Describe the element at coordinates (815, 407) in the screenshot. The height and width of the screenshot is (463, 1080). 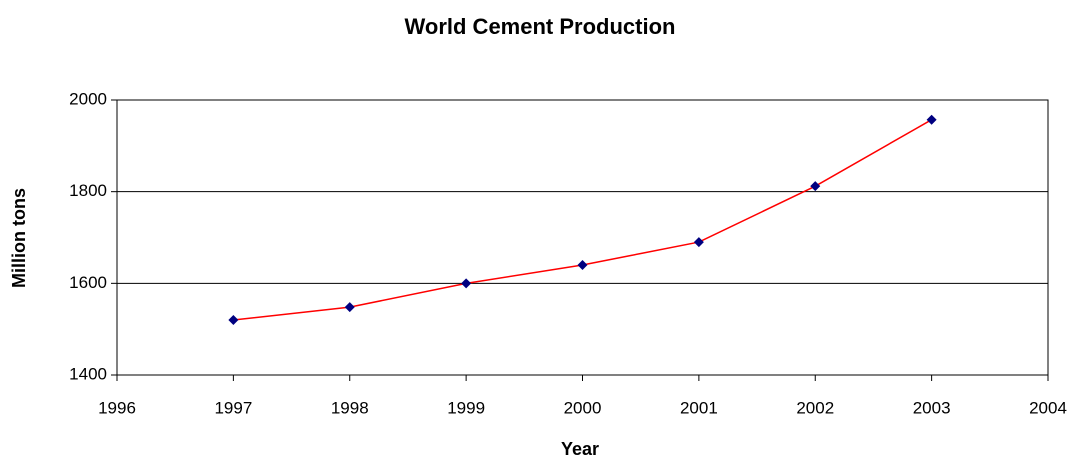
I see `x-tick-label: 2002` at that location.